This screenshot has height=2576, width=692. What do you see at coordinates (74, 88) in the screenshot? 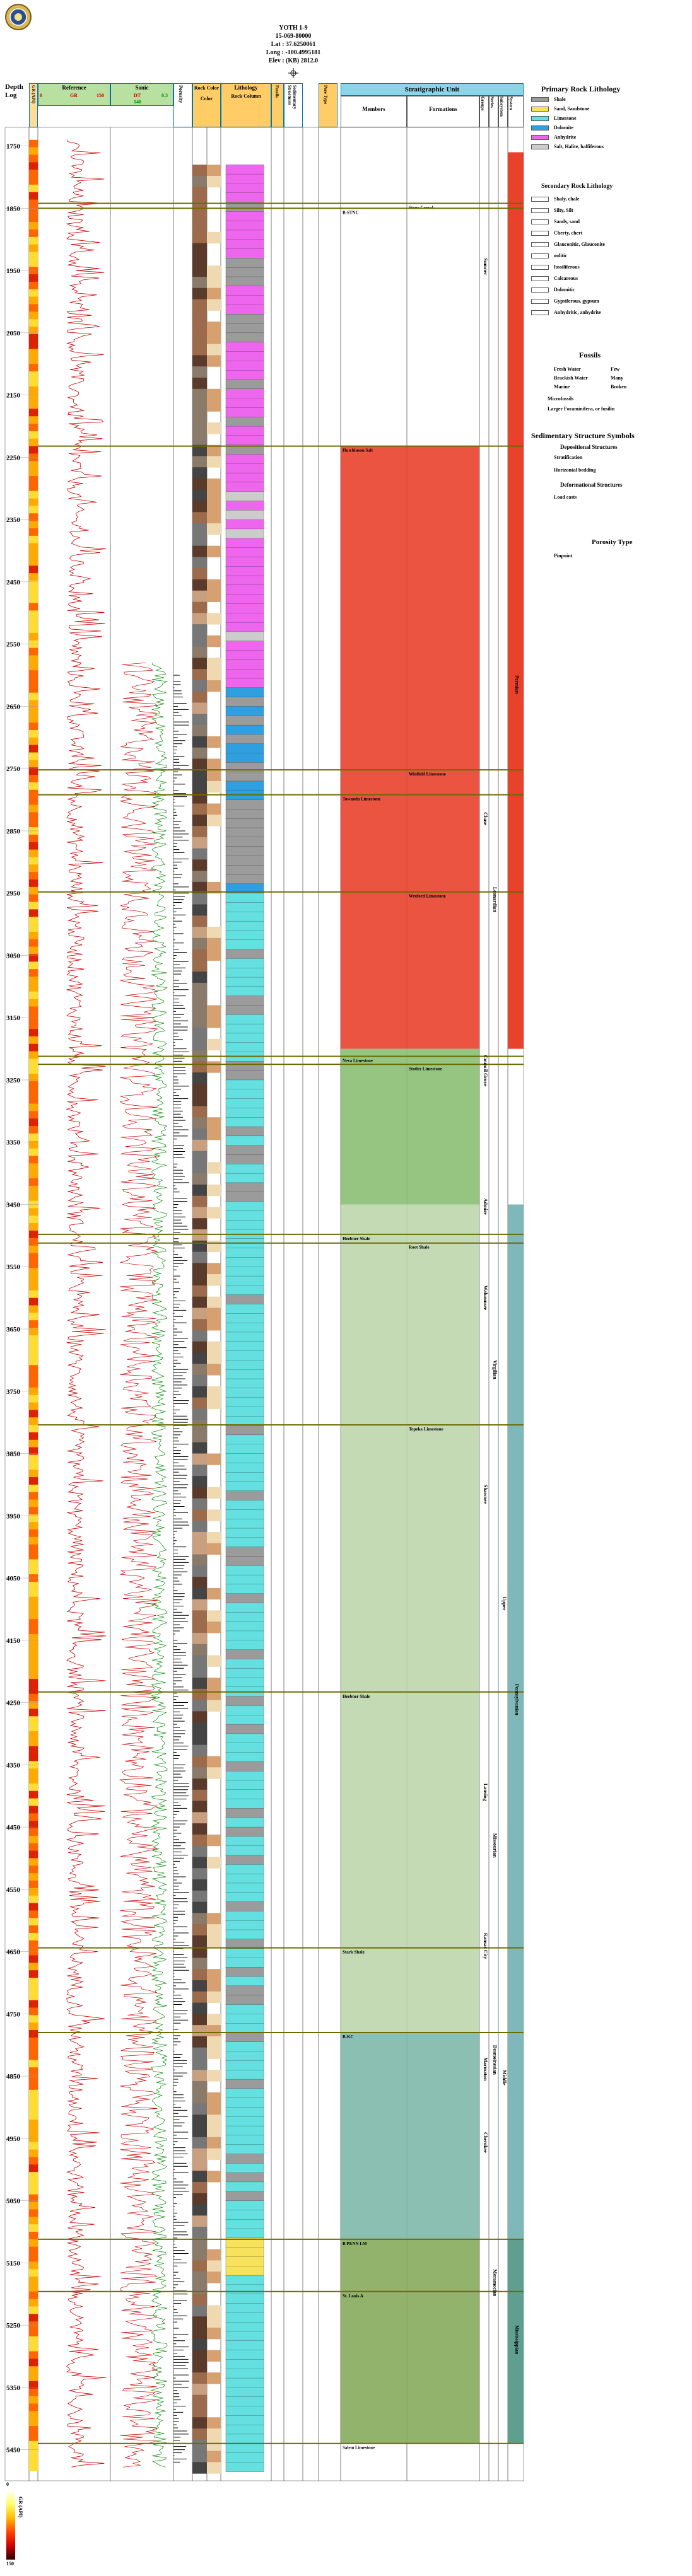
I see `reference-label: Reference` at bounding box center [74, 88].